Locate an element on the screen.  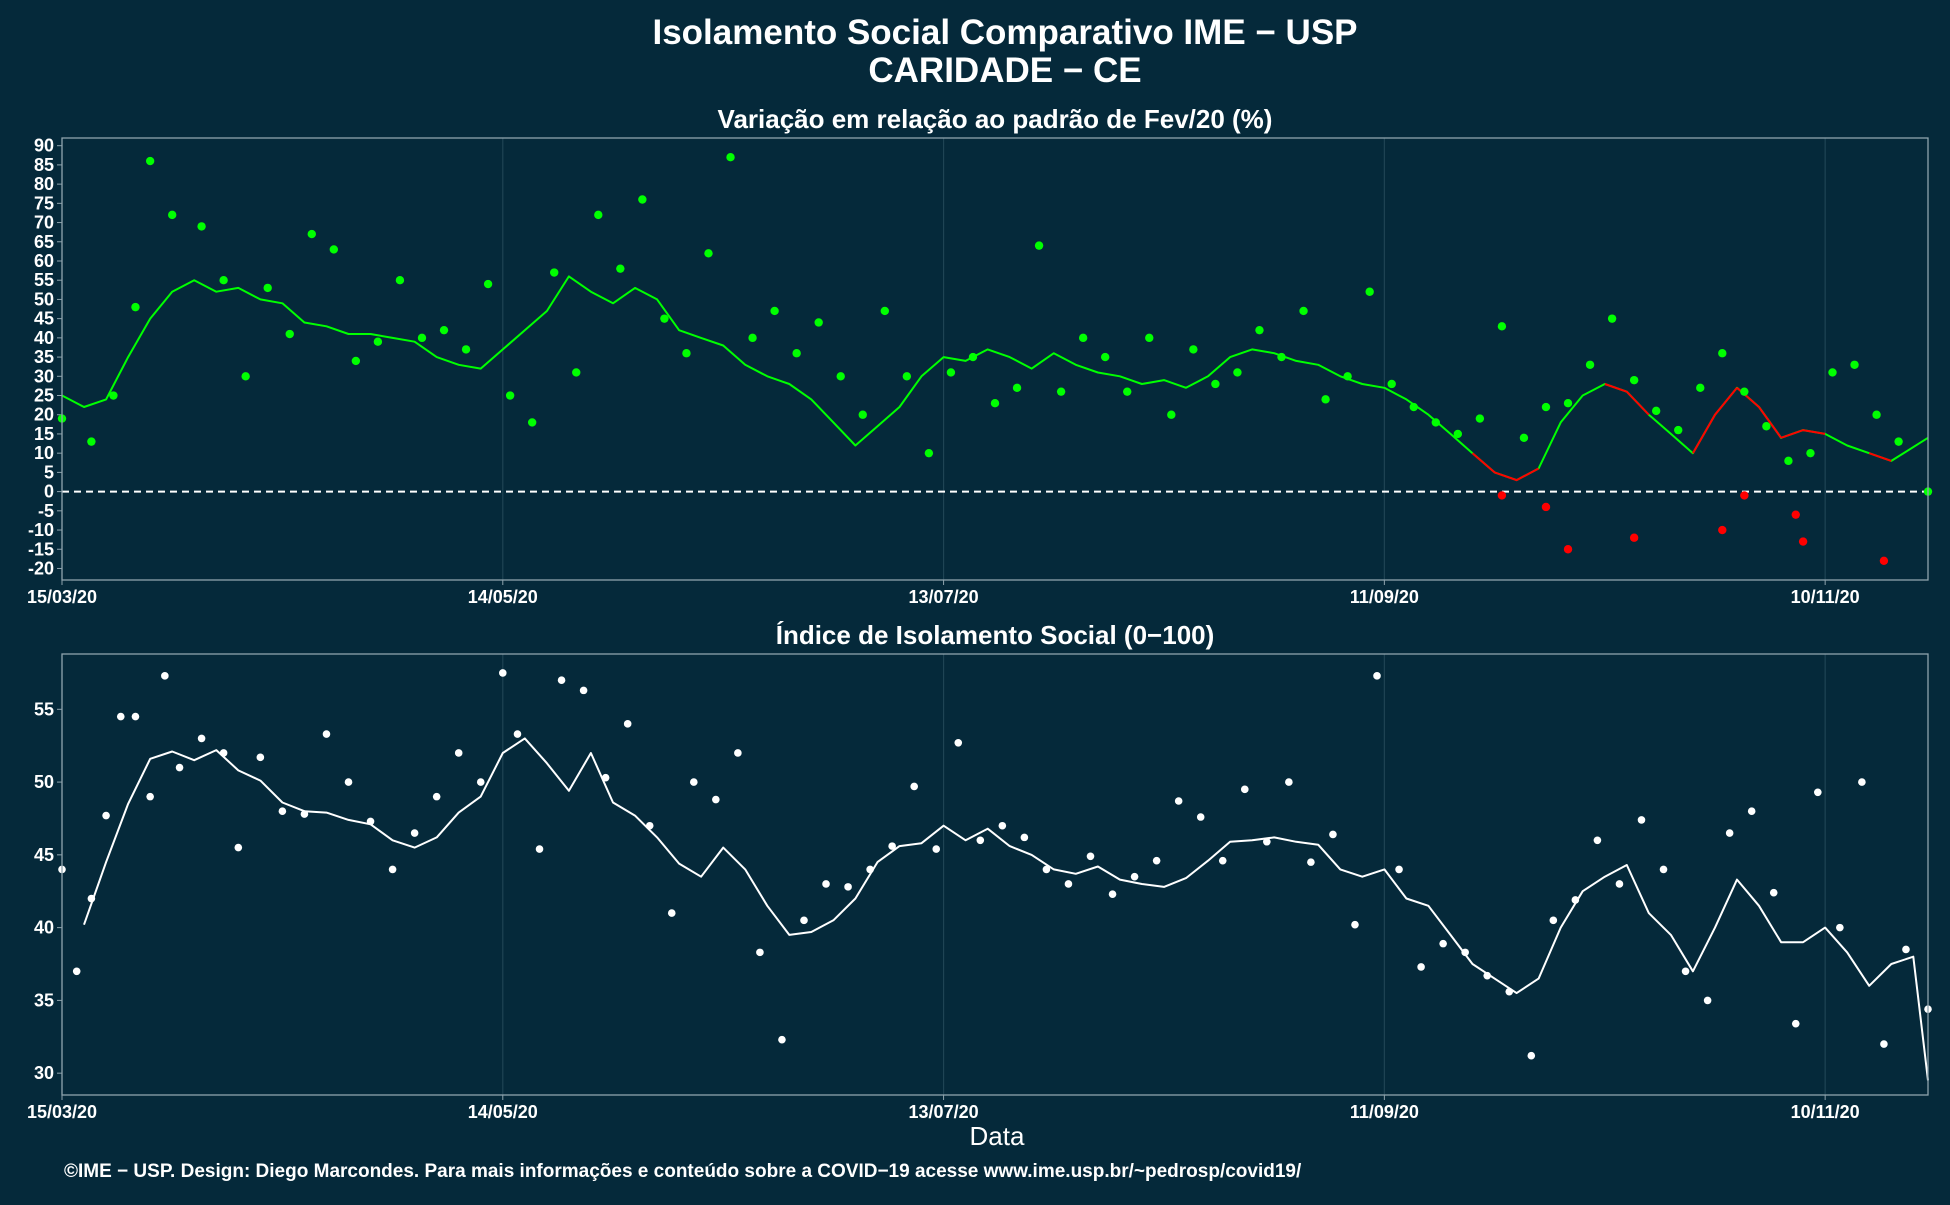
y-tick-label: 35 is located at coordinates (44, 357).